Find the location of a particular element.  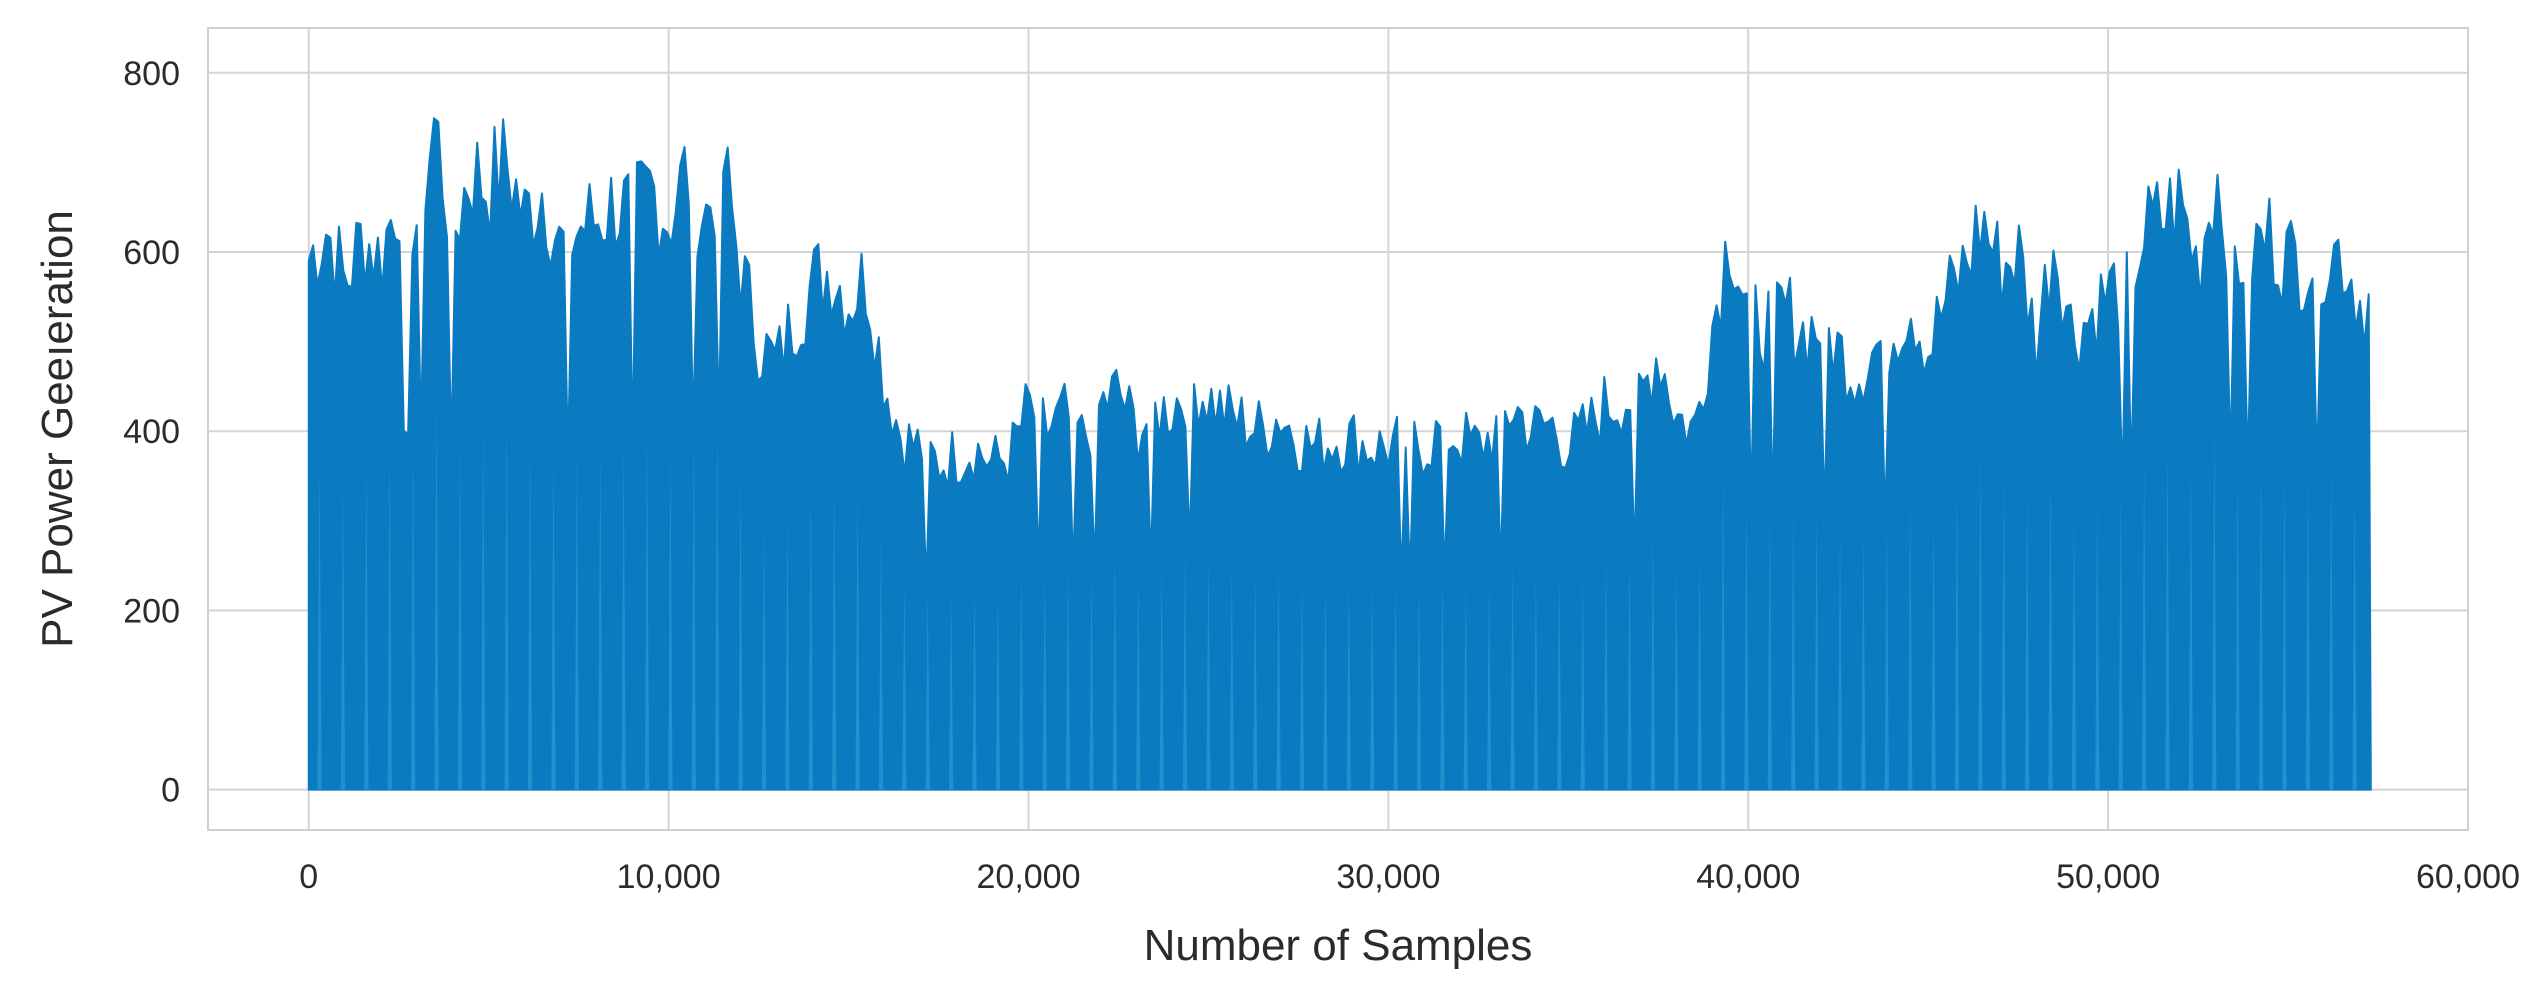

y-tick-label: 800 is located at coordinates (151, 74).